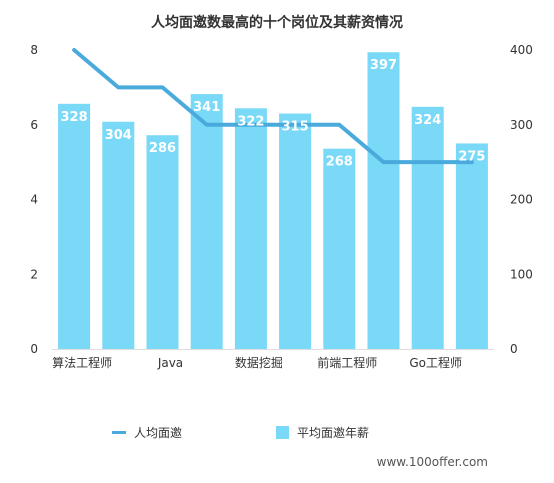 The height and width of the screenshot is (483, 554). I want to click on bar-value-label: 328, so click(74, 117).